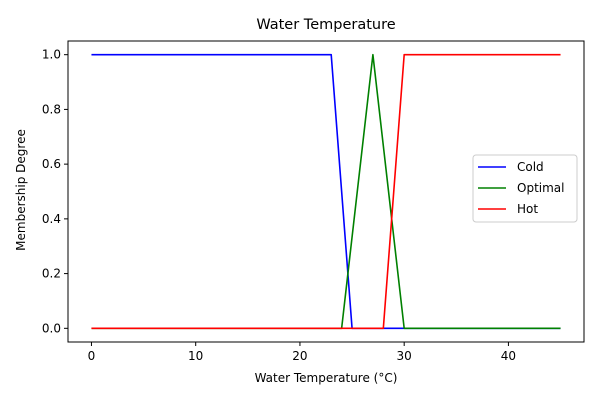 The height and width of the screenshot is (400, 600). I want to click on y-tick-label: 0.4, so click(51, 219).